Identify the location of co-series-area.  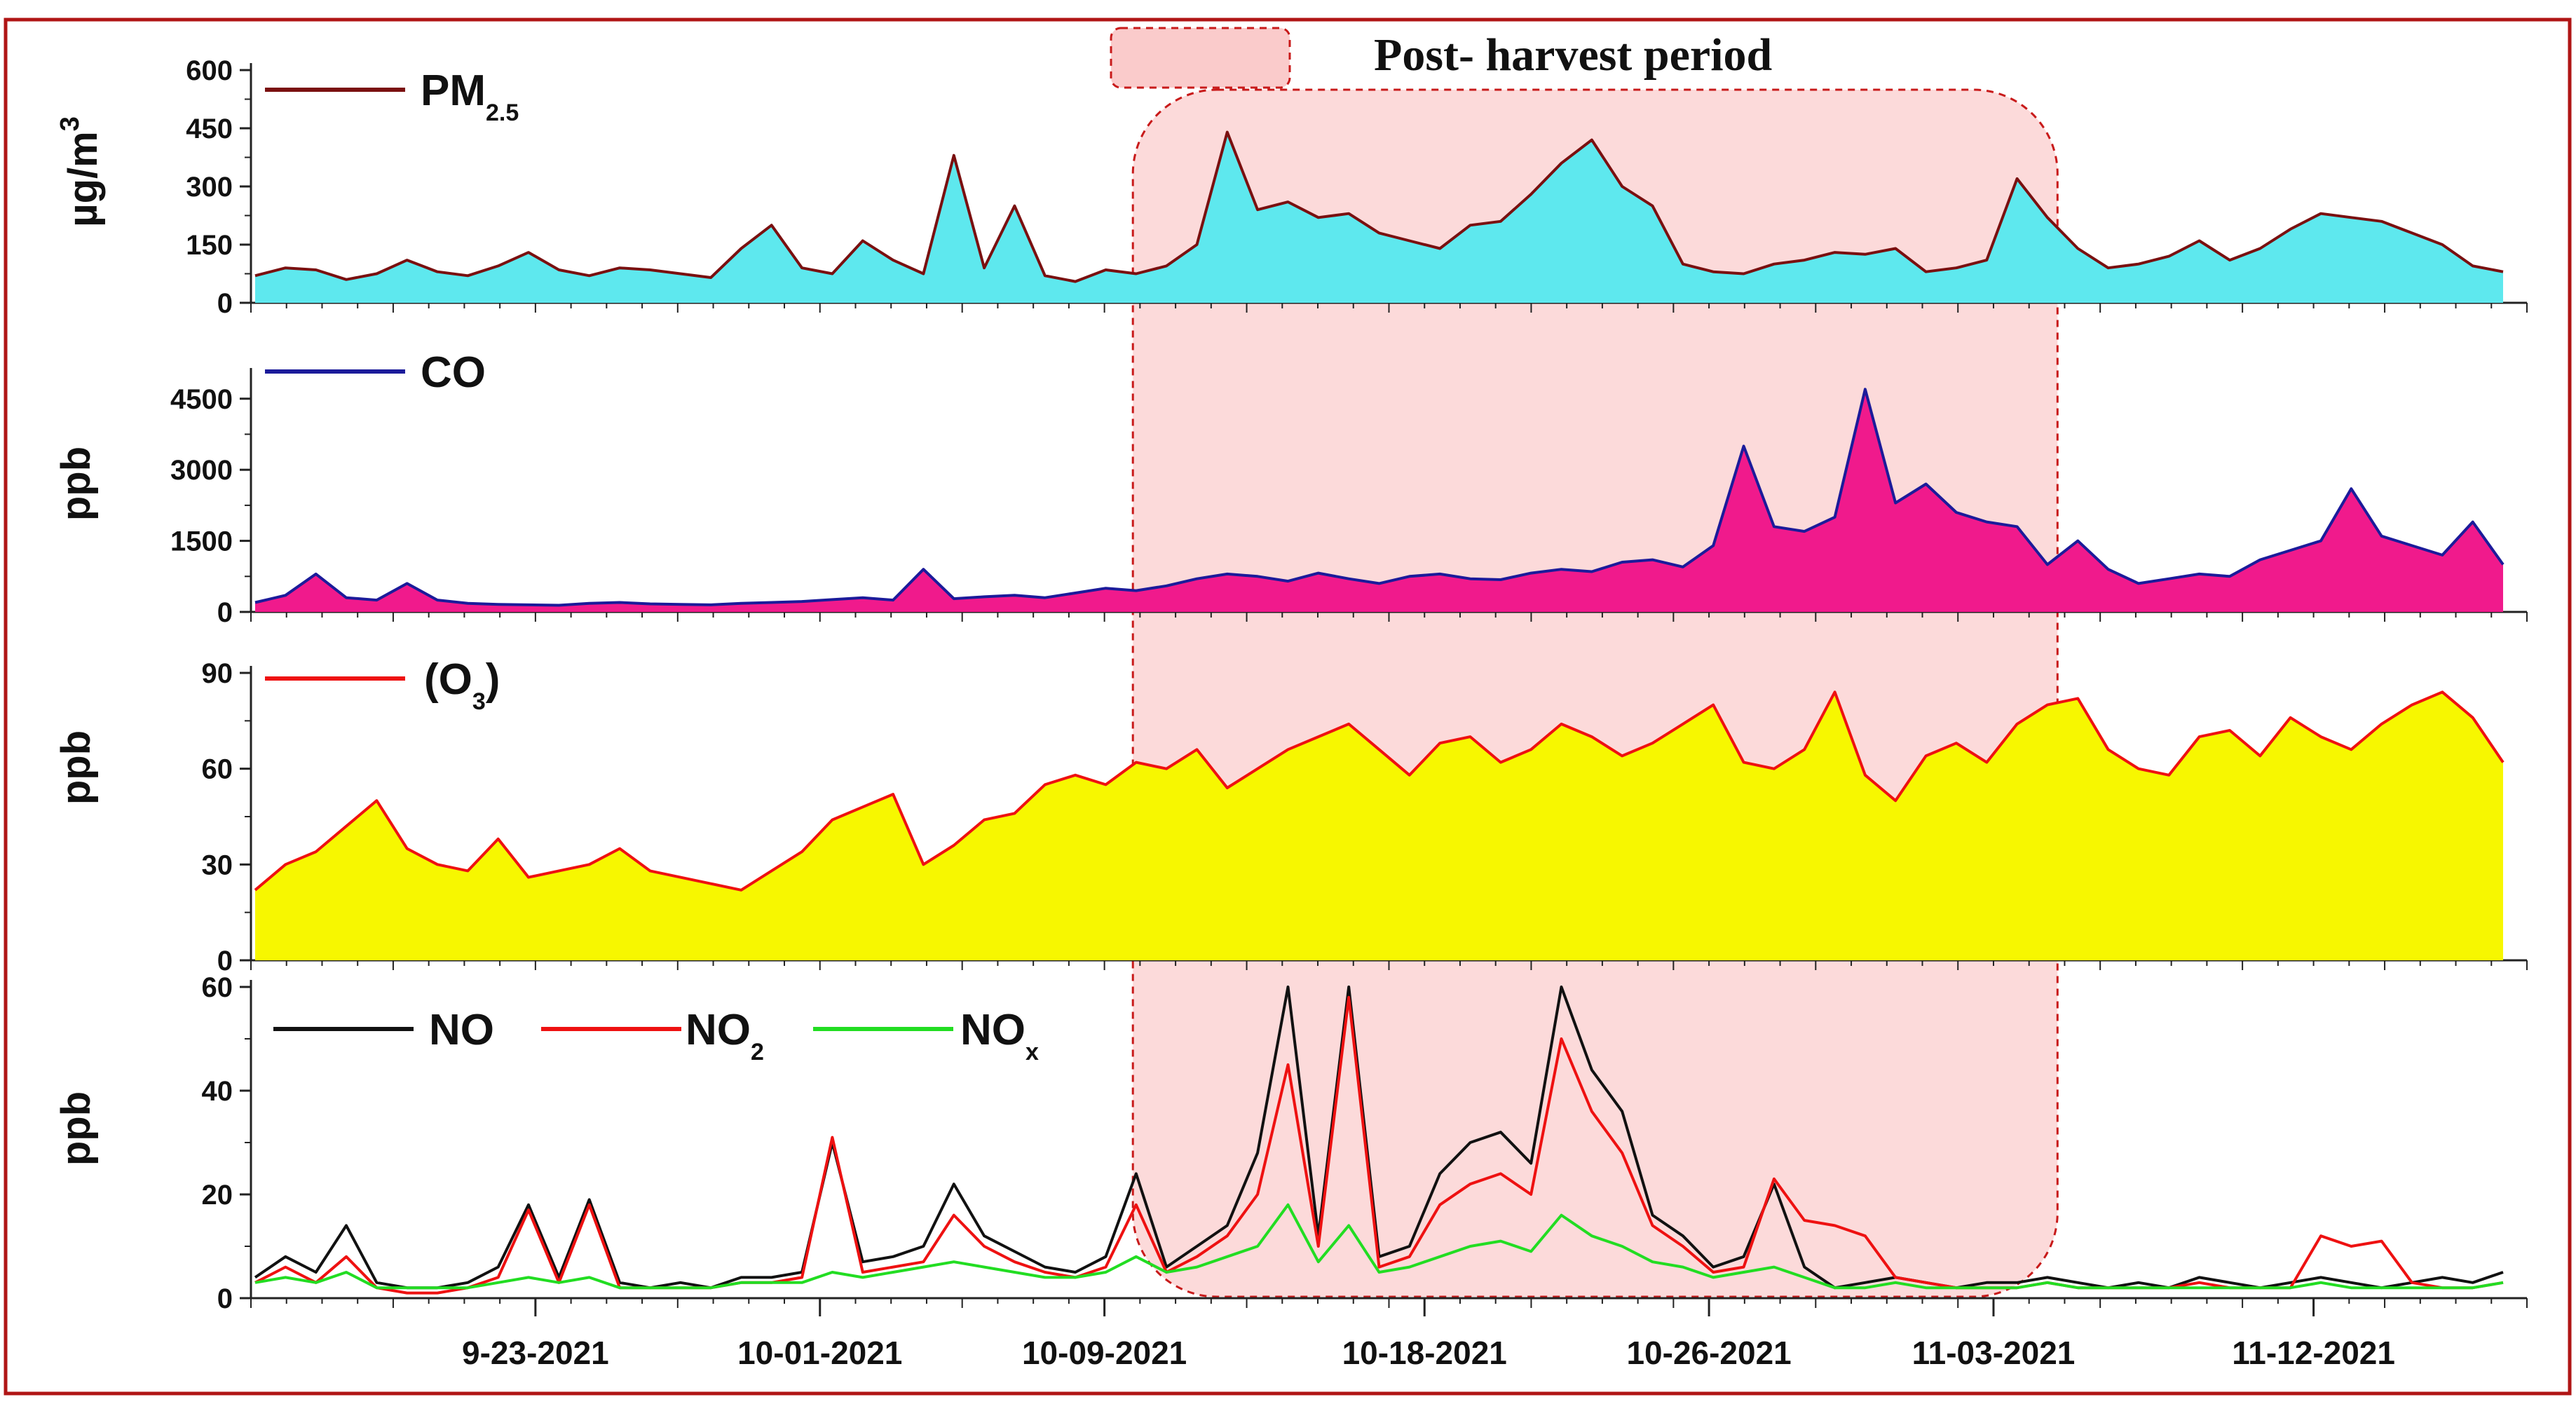
(1379, 500).